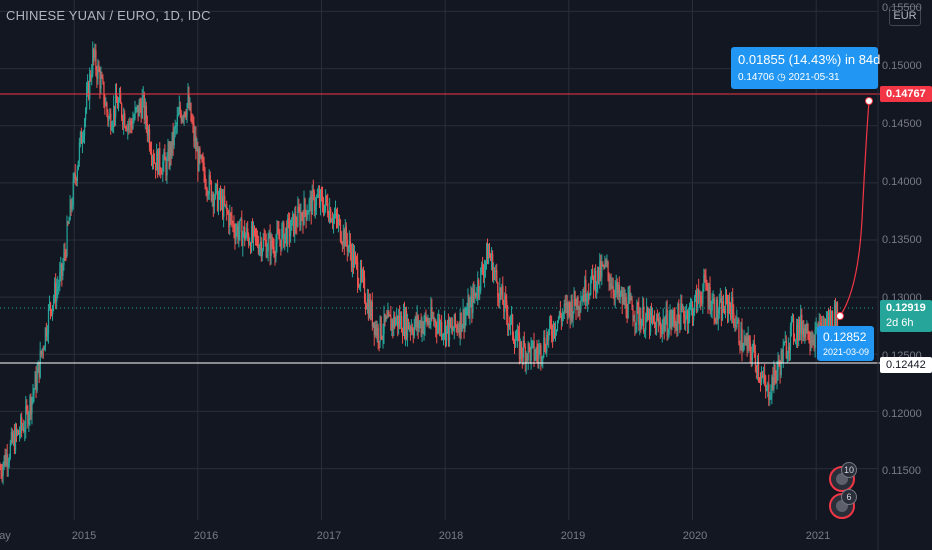 The height and width of the screenshot is (550, 932). I want to click on start-point-label: 0.12852 2021-03-09, so click(845, 343).